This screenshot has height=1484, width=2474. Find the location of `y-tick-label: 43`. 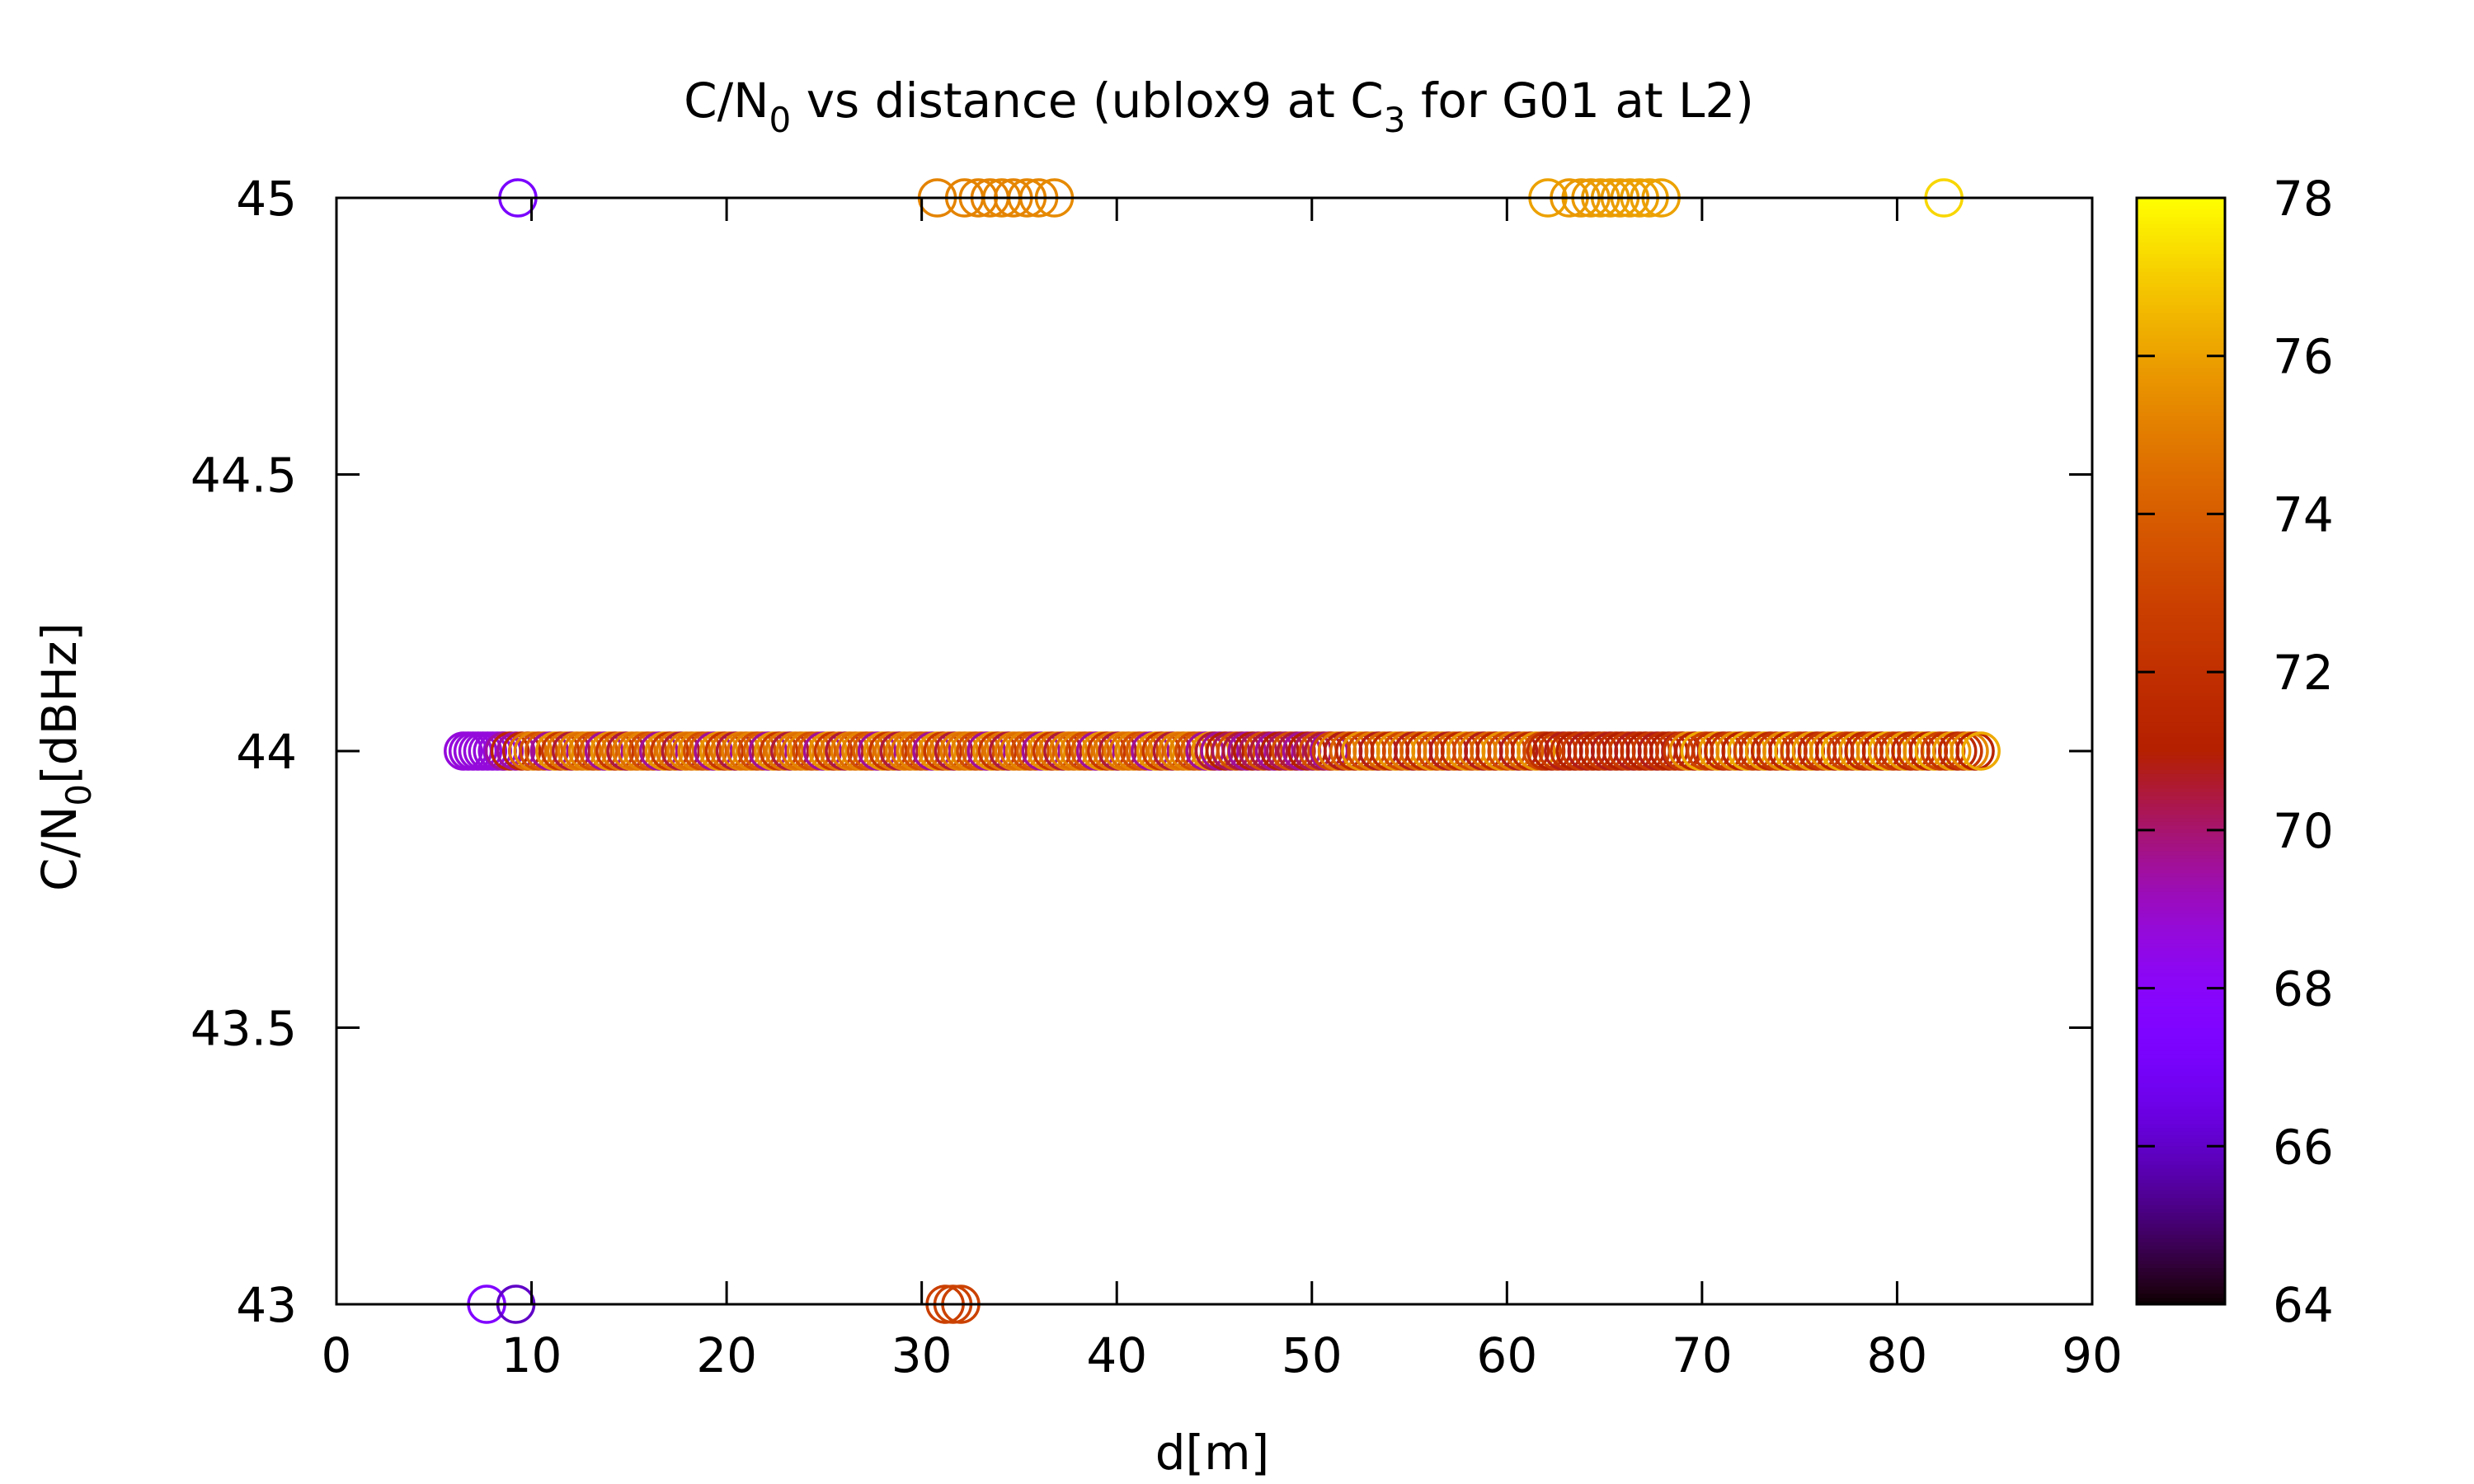

y-tick-label: 43 is located at coordinates (266, 1305).